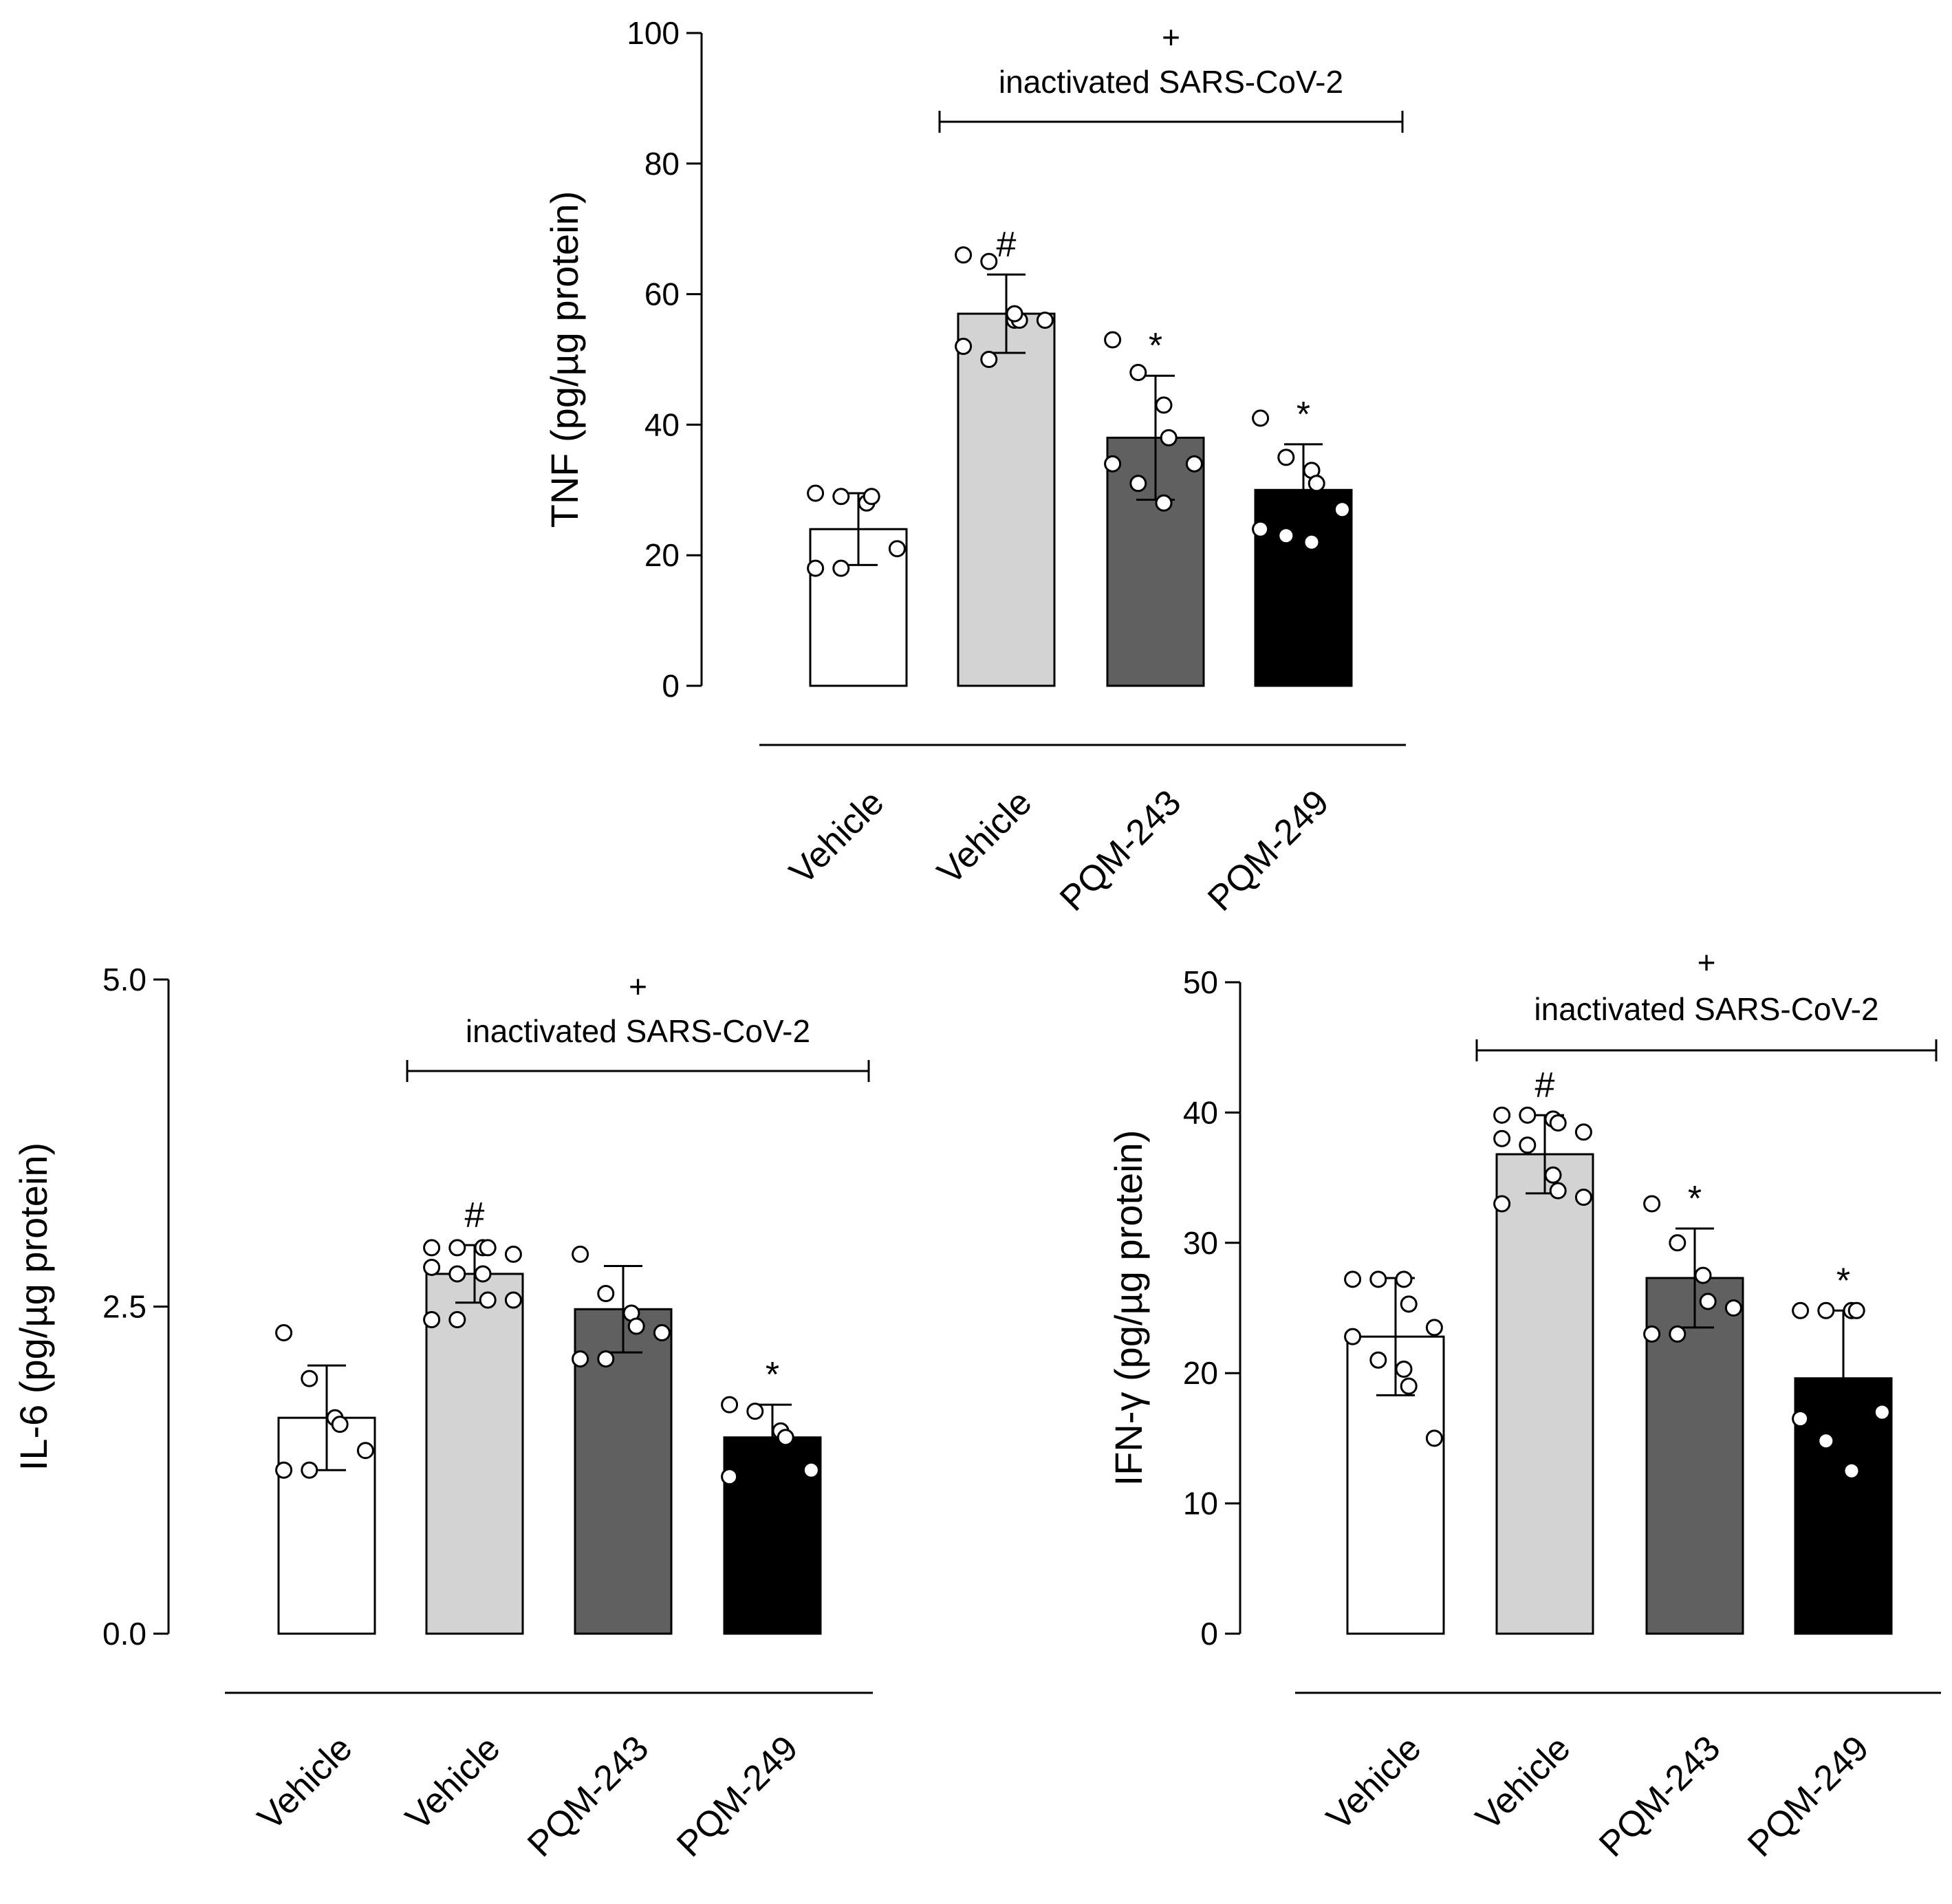  What do you see at coordinates (1200, 1243) in the screenshot?
I see `ifng-y-tick-label: 30` at bounding box center [1200, 1243].